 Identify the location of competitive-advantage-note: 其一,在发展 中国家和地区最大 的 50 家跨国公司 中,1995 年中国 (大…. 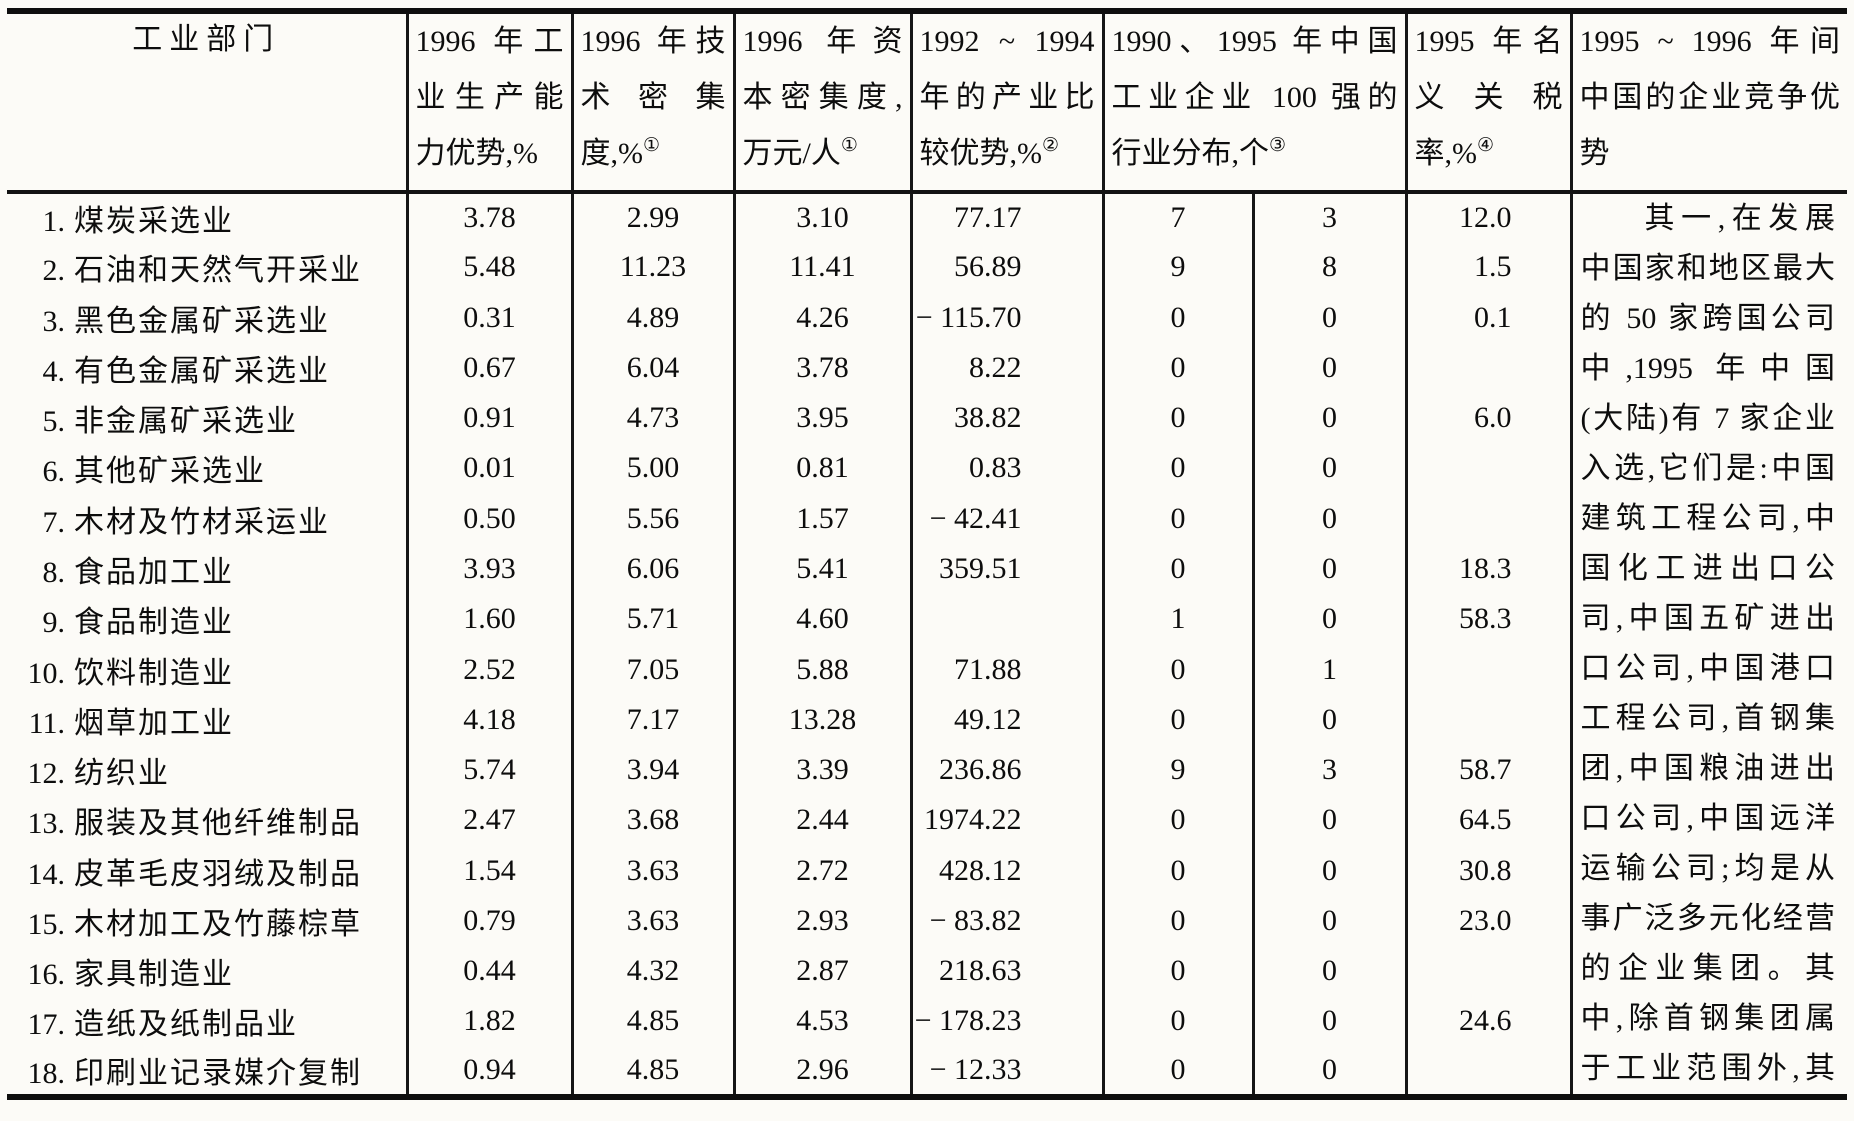
(1708, 644).